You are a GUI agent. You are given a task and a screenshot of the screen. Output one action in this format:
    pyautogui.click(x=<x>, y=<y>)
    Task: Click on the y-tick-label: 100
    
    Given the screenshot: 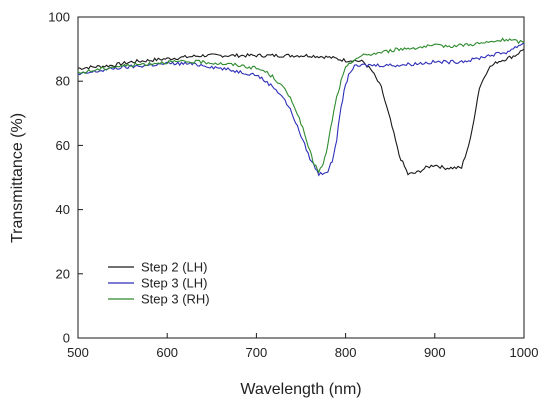 What is the action you would take?
    pyautogui.click(x=59, y=17)
    